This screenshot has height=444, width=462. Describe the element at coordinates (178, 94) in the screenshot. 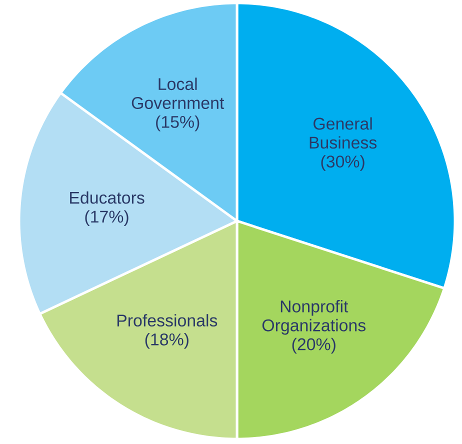

I see `slice-label: Local Government` at that location.